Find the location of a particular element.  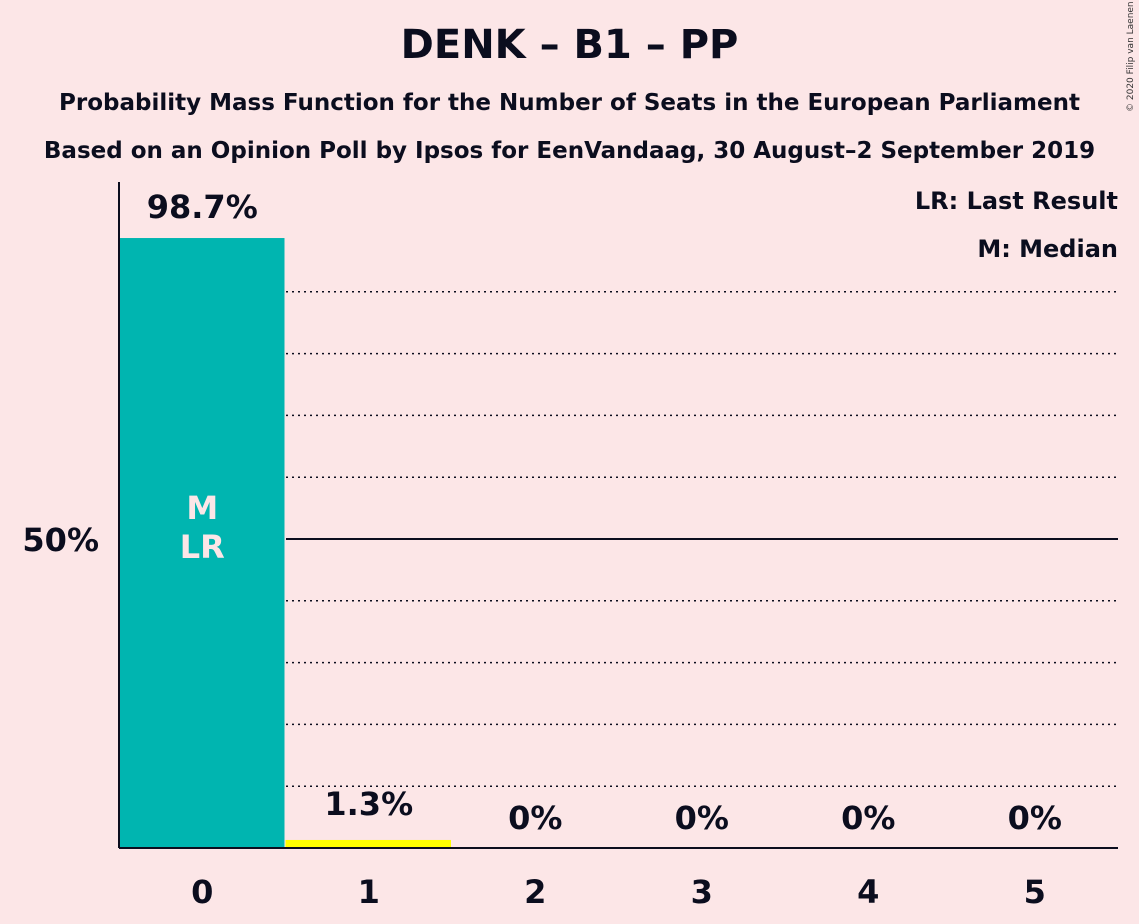

value-label: 1.3% is located at coordinates (368, 804).